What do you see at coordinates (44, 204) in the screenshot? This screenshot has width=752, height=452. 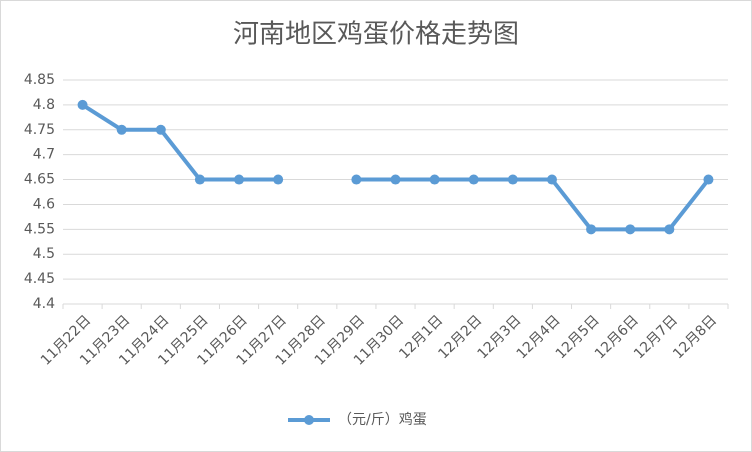 I see `y-tick-label: 4.6` at bounding box center [44, 204].